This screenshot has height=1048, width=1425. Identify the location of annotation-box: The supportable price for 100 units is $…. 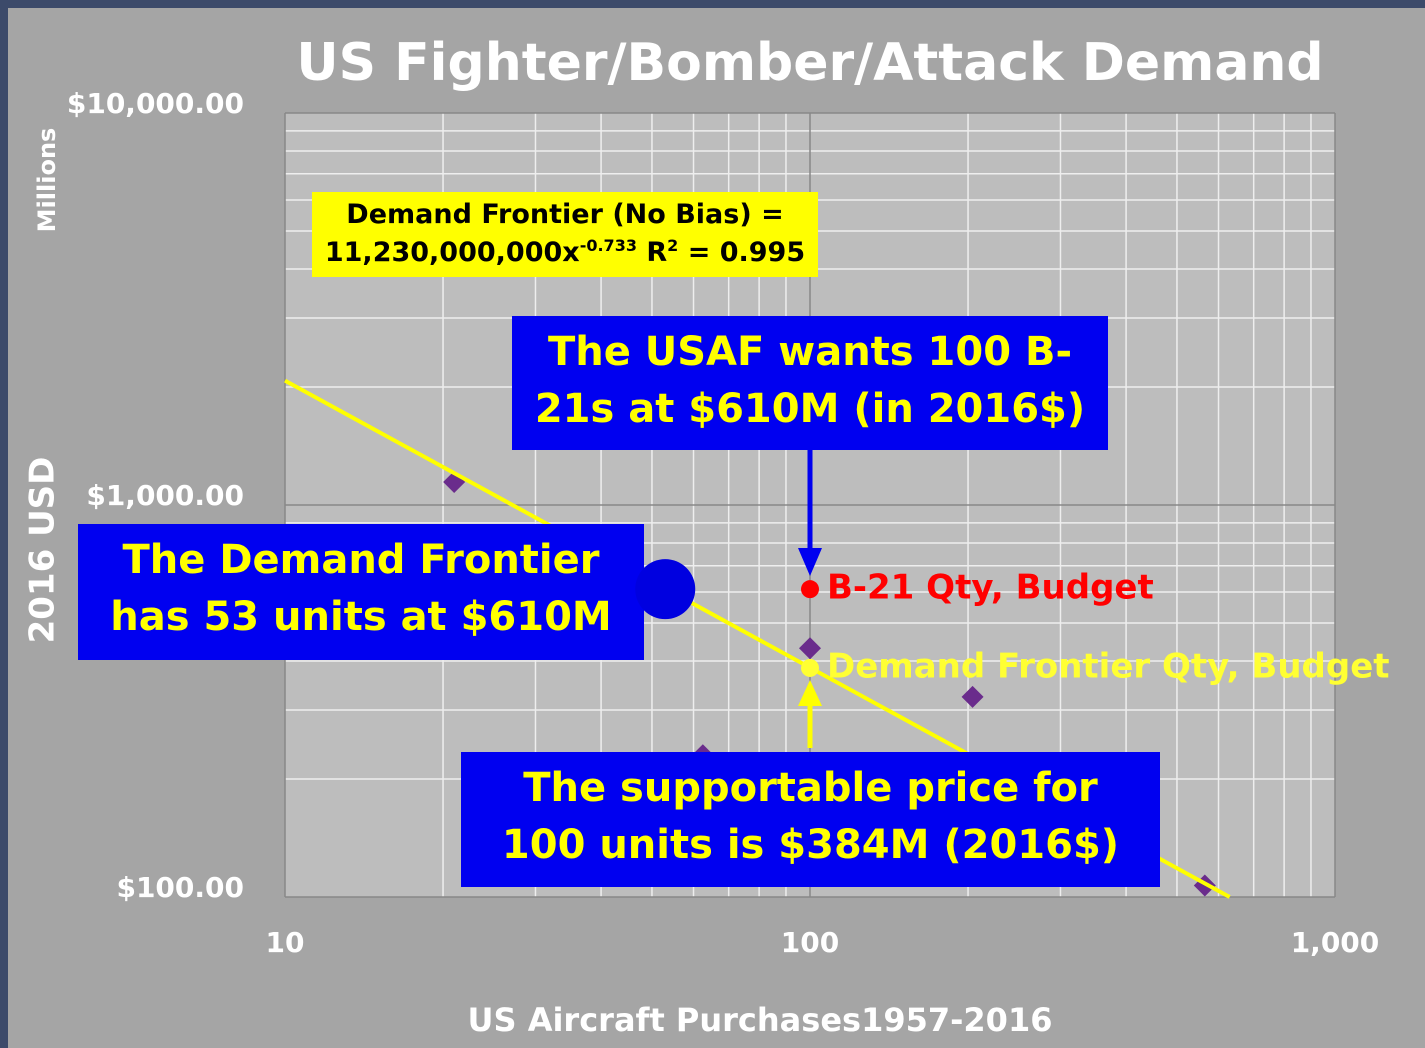
(810, 819).